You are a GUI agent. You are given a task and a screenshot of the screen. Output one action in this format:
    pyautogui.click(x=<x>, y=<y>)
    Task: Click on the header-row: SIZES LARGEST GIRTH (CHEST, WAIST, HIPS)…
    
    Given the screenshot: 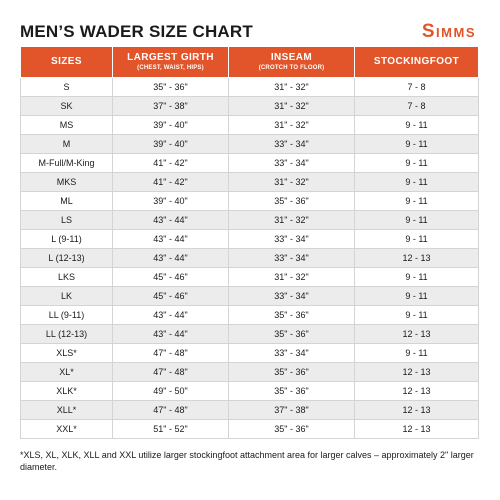 What is the action you would take?
    pyautogui.click(x=249, y=62)
    